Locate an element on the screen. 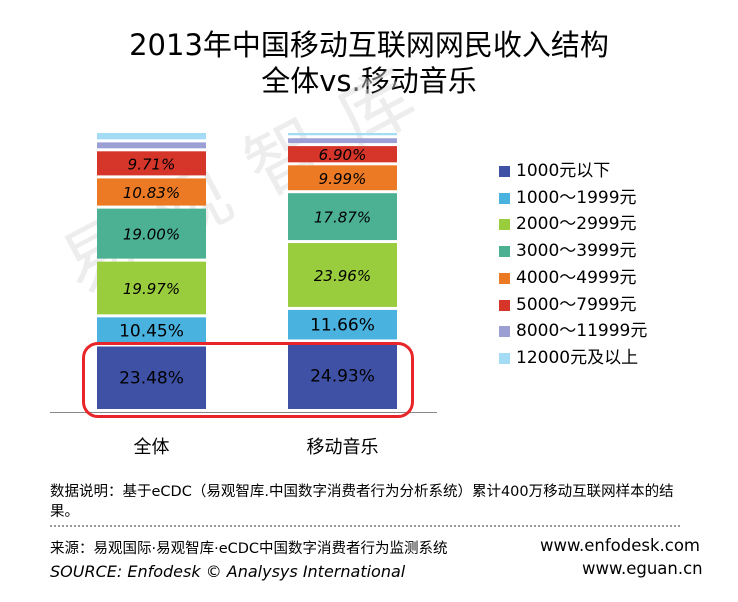 The width and height of the screenshot is (738, 602). source-text: 来源：易观国际·易观智库·eCDC中国数字消费者行为监测系统 is located at coordinates (249, 549).